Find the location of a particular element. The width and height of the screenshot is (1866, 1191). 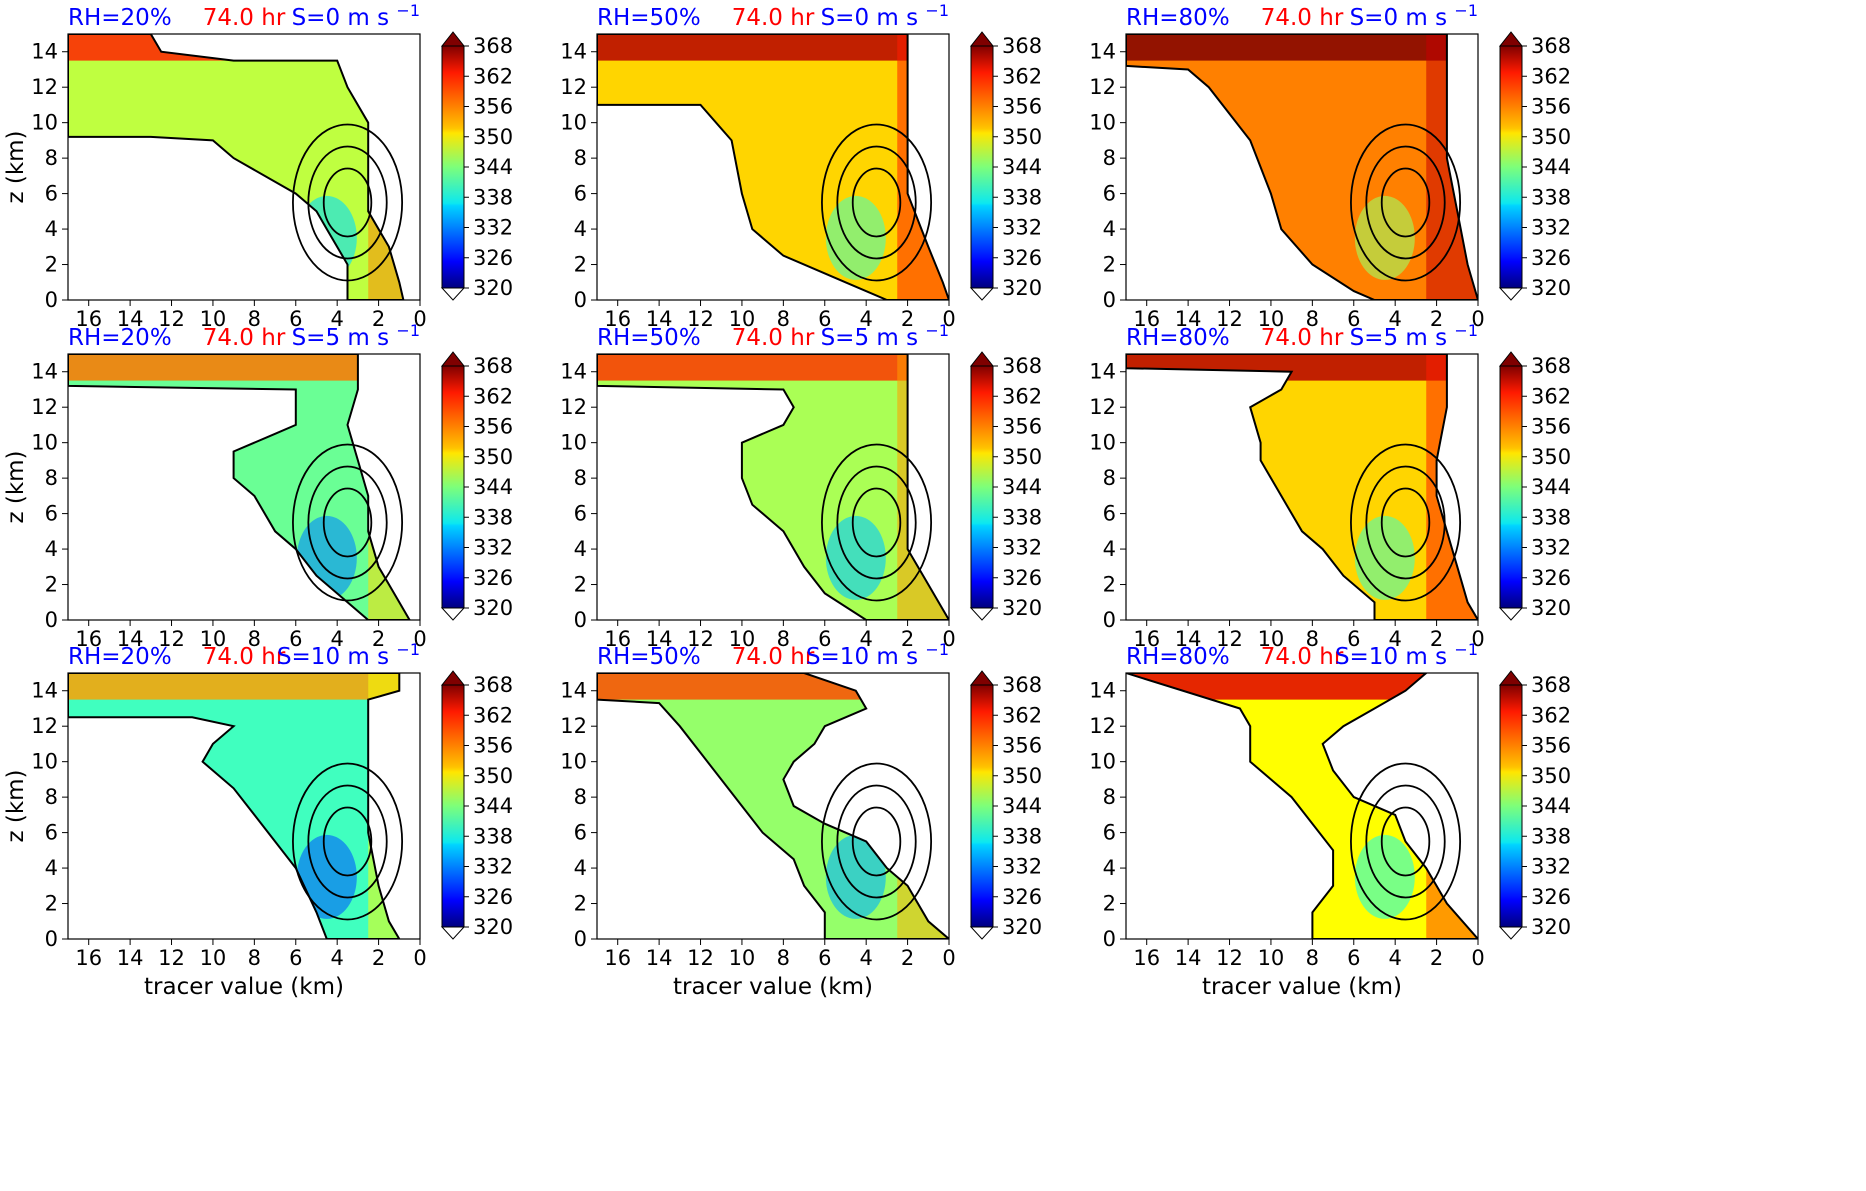

x-tick-label: 12 is located at coordinates (171, 958).